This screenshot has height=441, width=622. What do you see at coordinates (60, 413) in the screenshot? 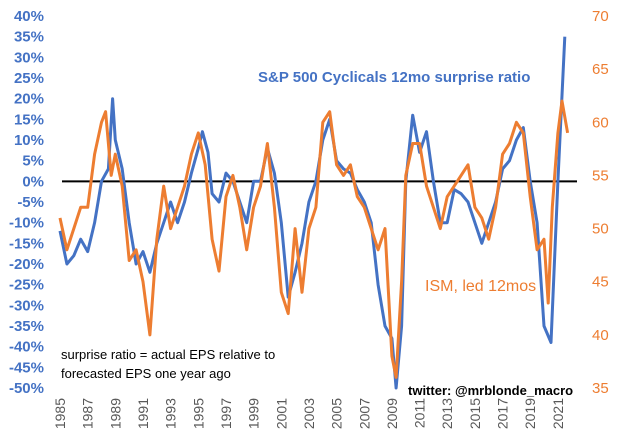
I see `x-axis-tick: 1985` at bounding box center [60, 413].